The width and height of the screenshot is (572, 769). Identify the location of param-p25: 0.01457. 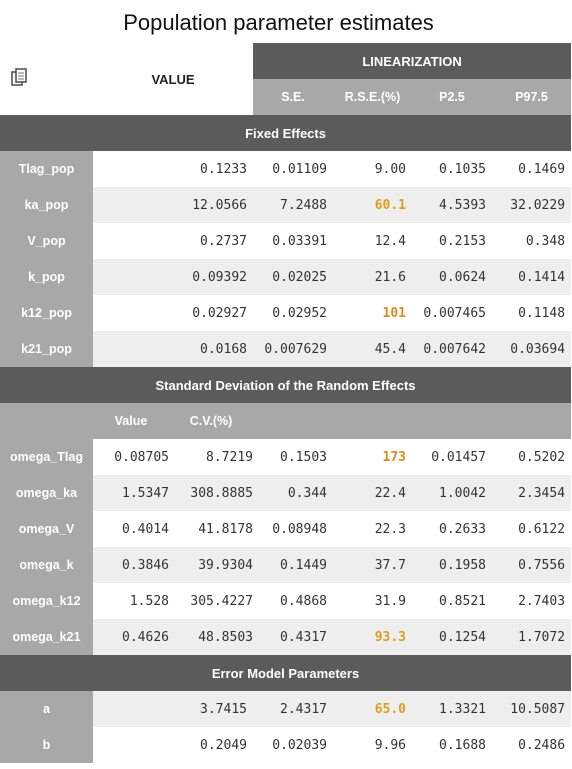
(452, 457).